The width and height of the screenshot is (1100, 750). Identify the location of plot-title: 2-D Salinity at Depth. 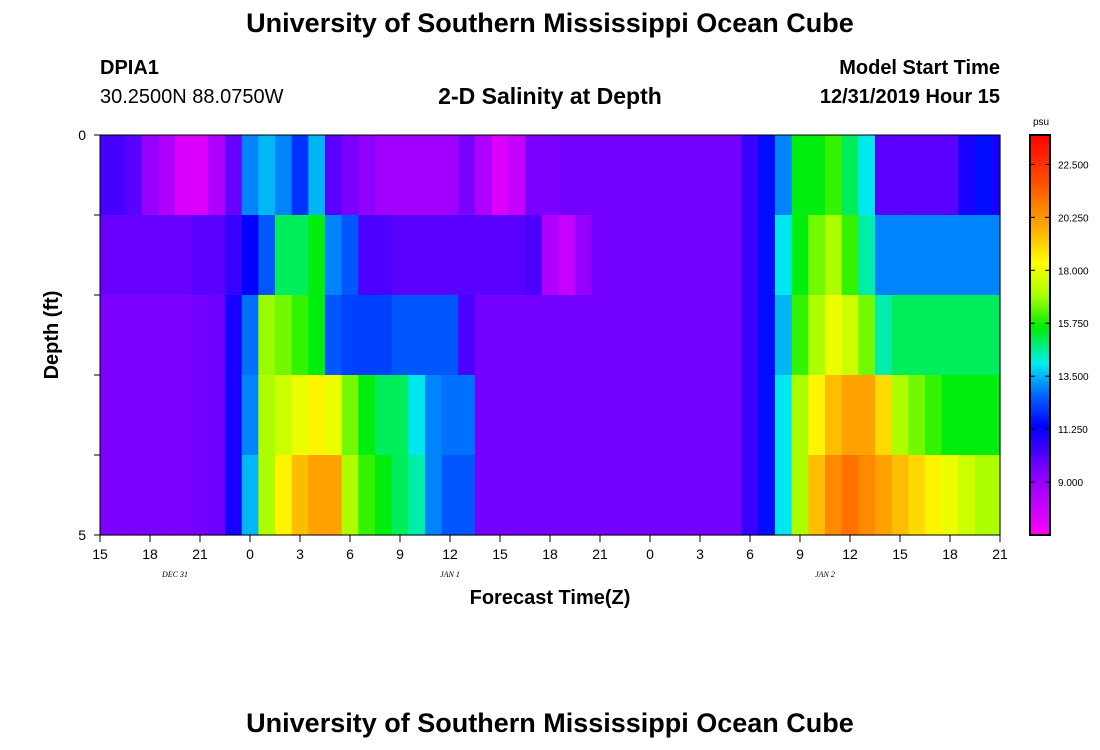
(550, 96).